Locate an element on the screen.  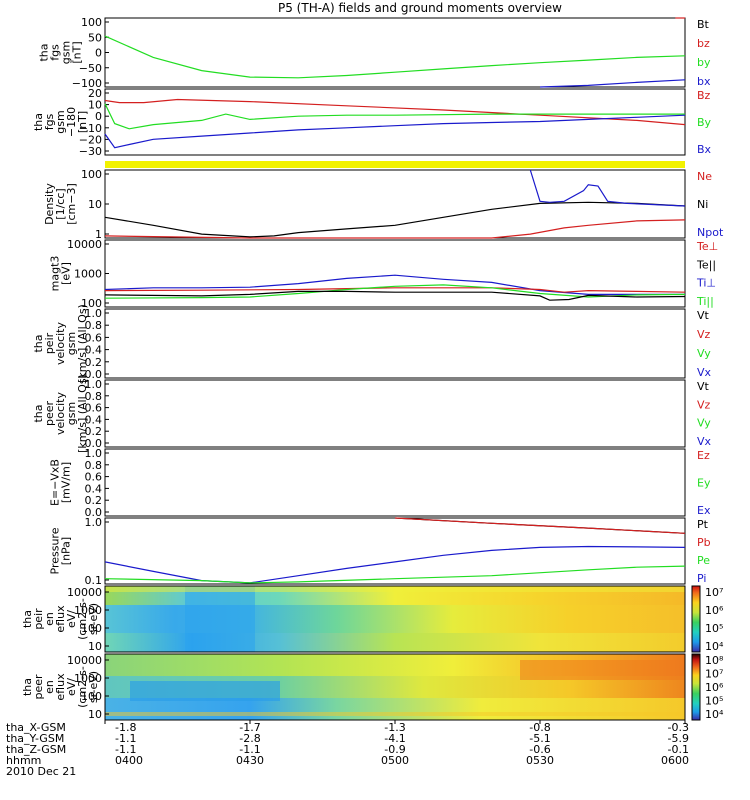
legend-entry: Ex is located at coordinates (704, 510).